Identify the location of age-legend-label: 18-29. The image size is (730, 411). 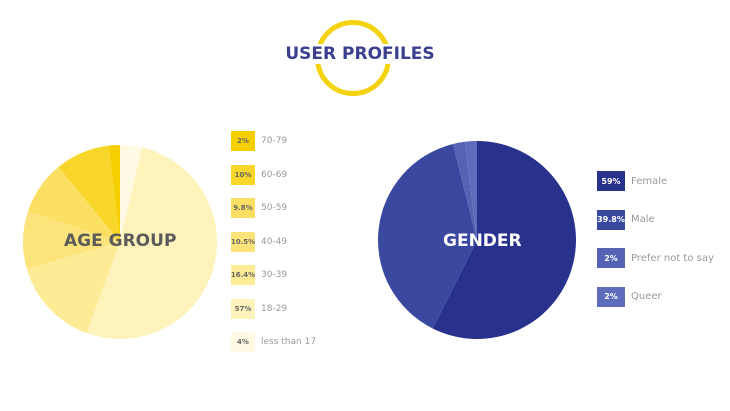
(274, 308).